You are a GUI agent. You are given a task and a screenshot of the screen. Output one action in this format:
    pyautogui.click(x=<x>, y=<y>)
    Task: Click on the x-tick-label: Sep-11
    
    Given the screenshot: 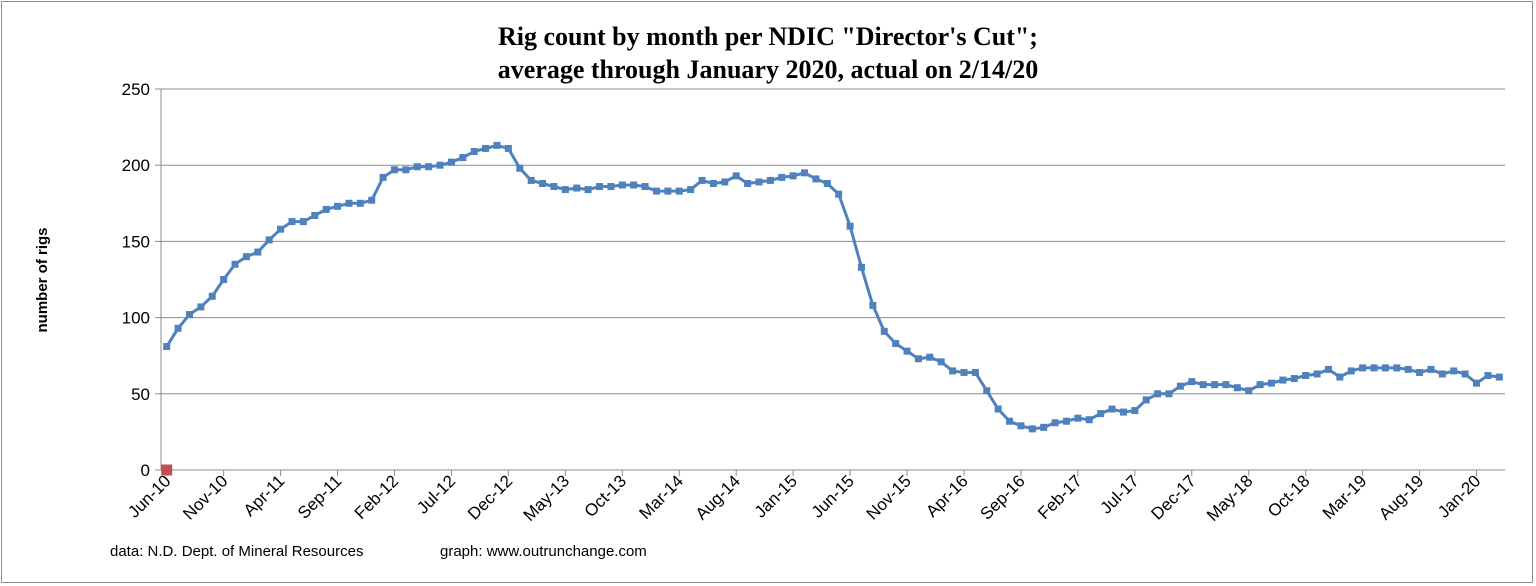 What is the action you would take?
    pyautogui.click(x=319, y=496)
    